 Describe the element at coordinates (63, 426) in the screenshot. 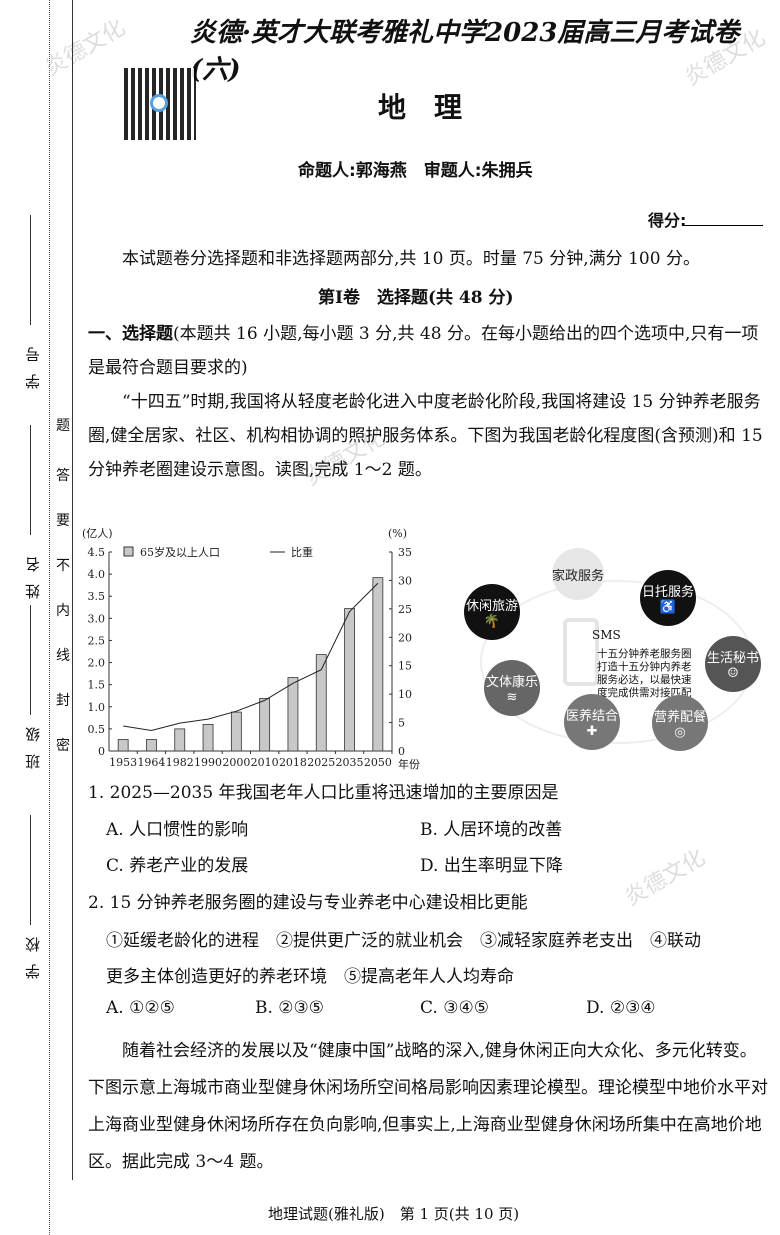

I see `seal-char: 题` at that location.